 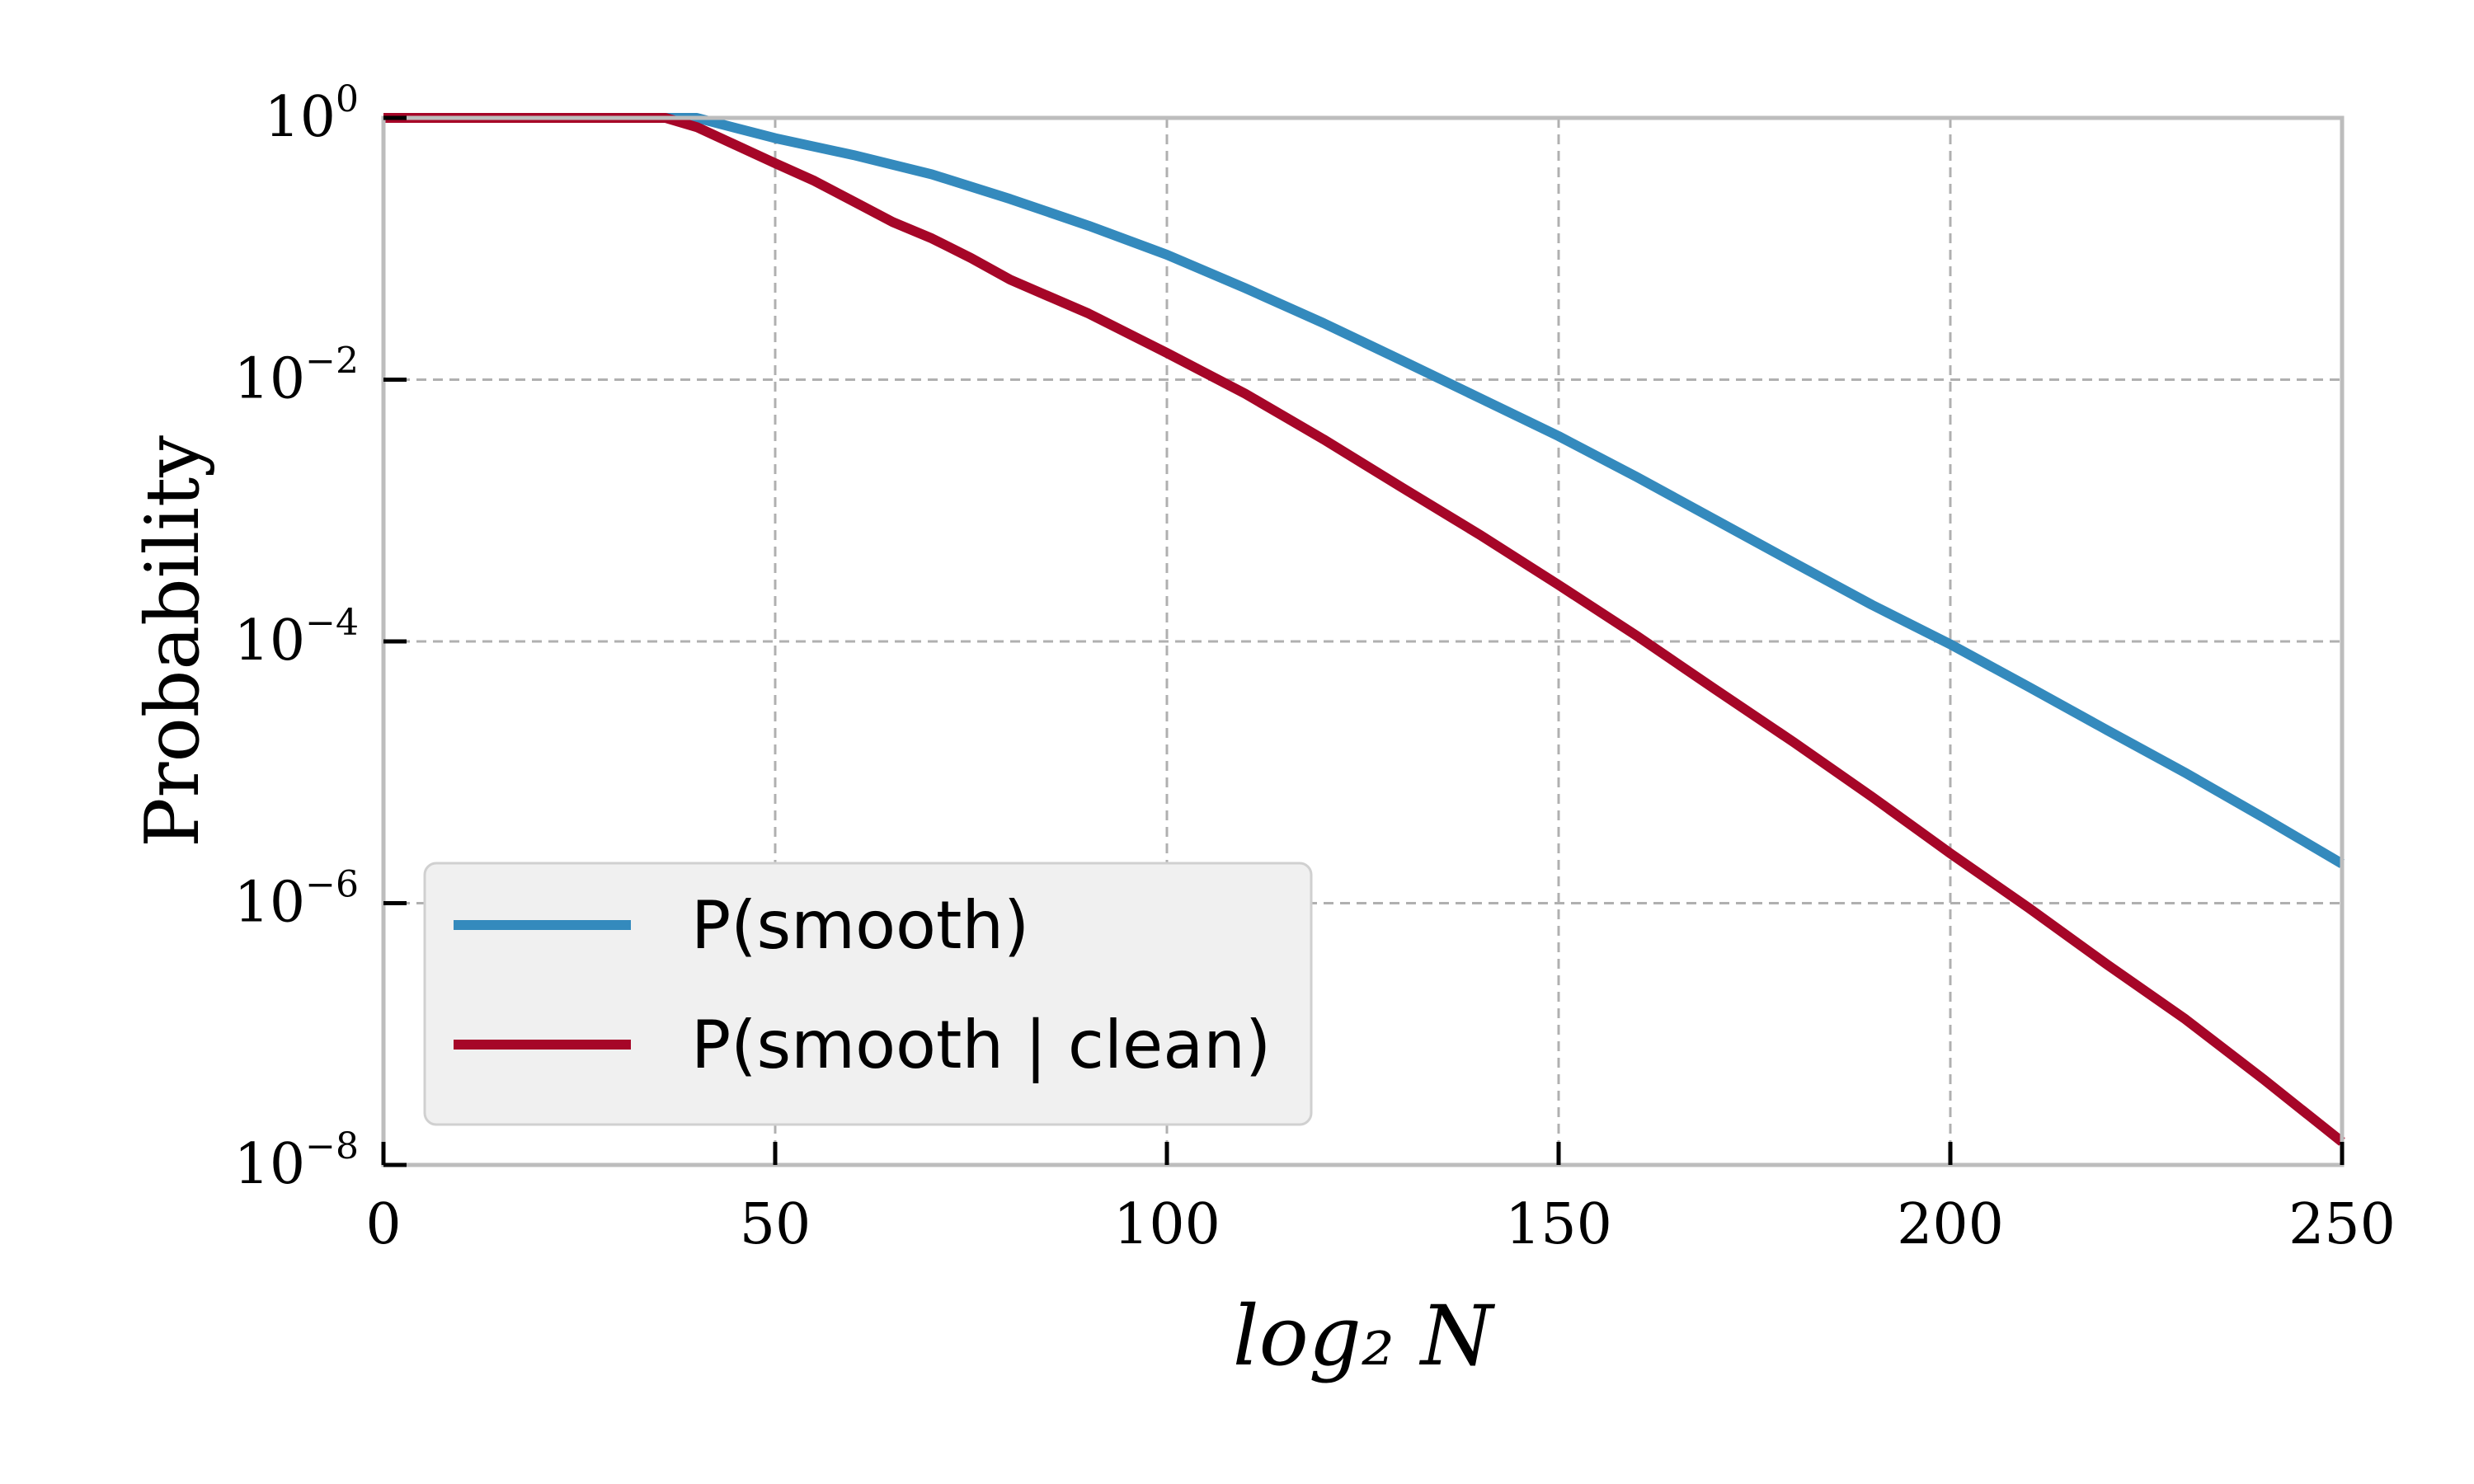 I want to click on x-tick-label: 200, so click(x=1950, y=1224).